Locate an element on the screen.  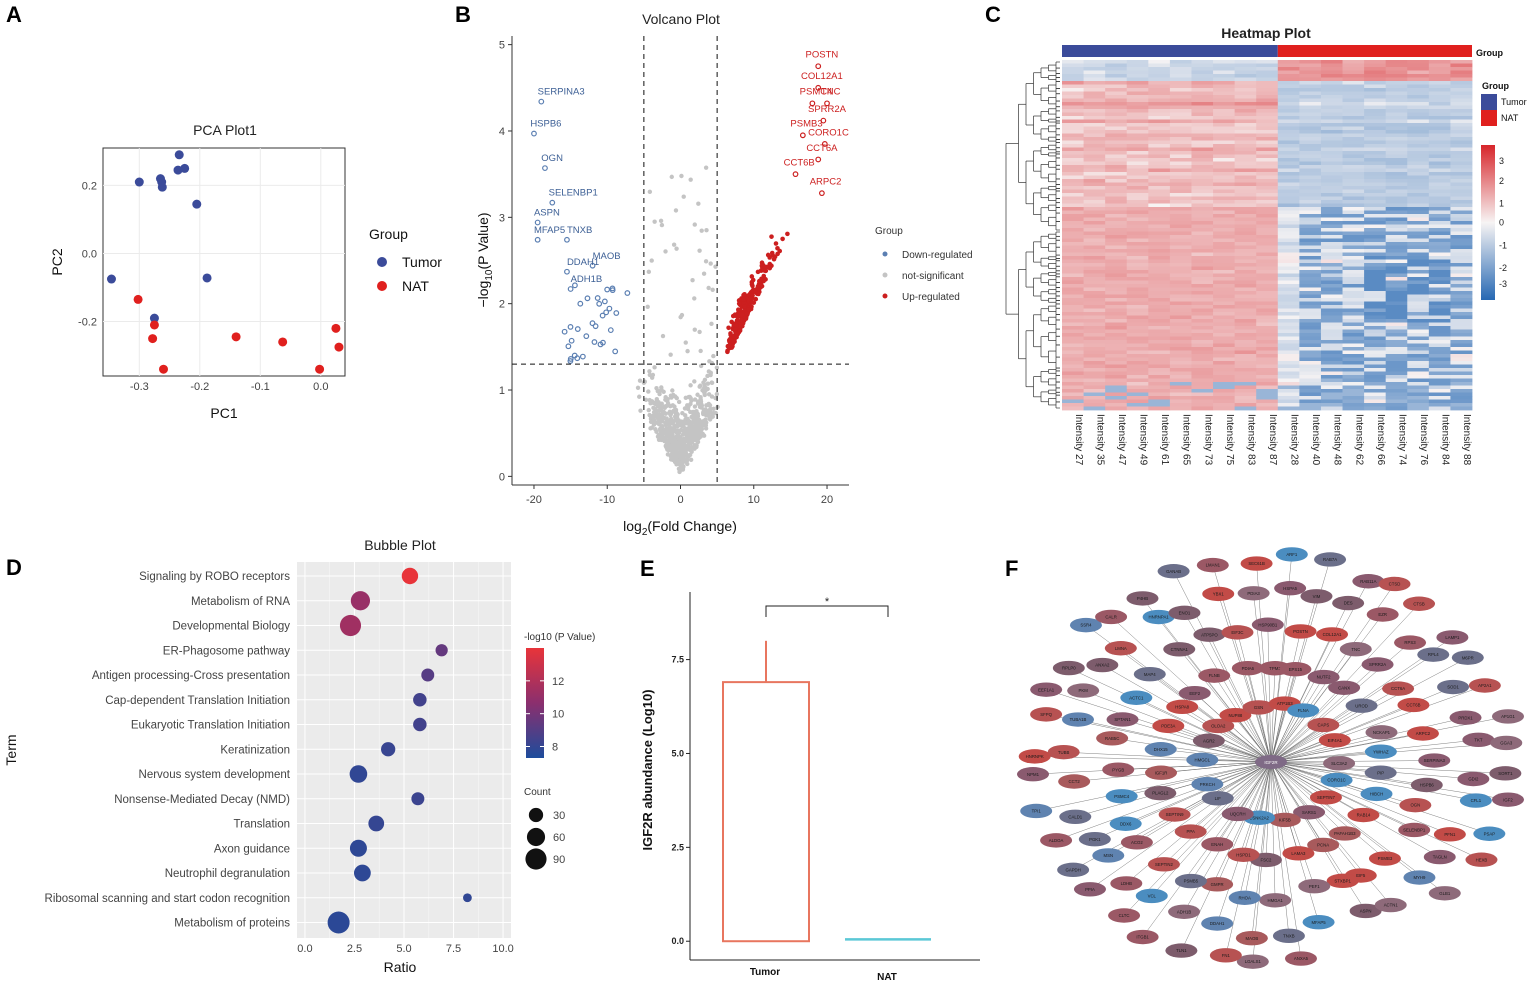
pca-ytick-label: 0.2 is located at coordinates (89, 186).